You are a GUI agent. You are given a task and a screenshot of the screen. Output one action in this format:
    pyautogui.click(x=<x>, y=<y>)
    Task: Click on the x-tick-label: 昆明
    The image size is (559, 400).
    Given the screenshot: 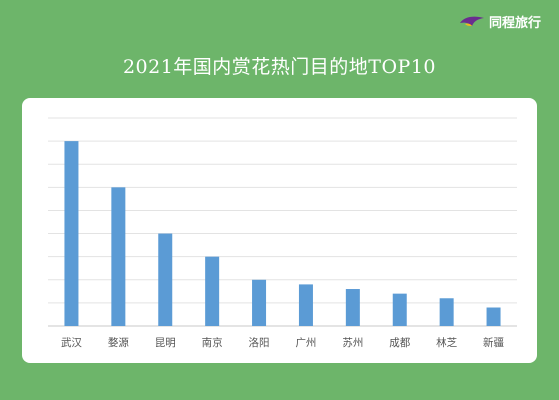 What is the action you would take?
    pyautogui.click(x=165, y=343)
    